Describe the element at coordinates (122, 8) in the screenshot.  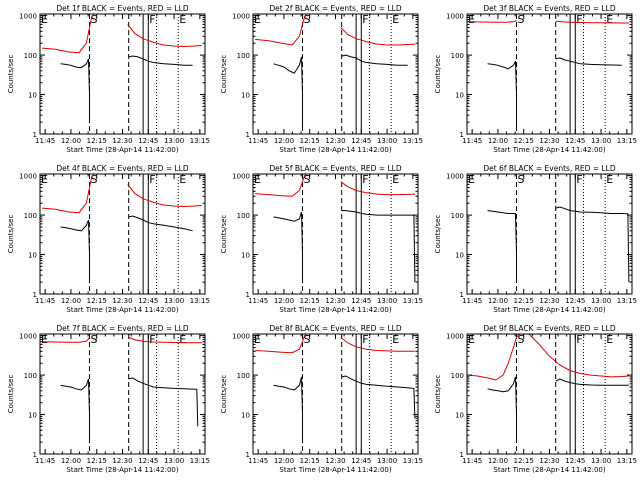
I see `panel-title: Det 1f BLACK = Events, RED = LLD` at that location.